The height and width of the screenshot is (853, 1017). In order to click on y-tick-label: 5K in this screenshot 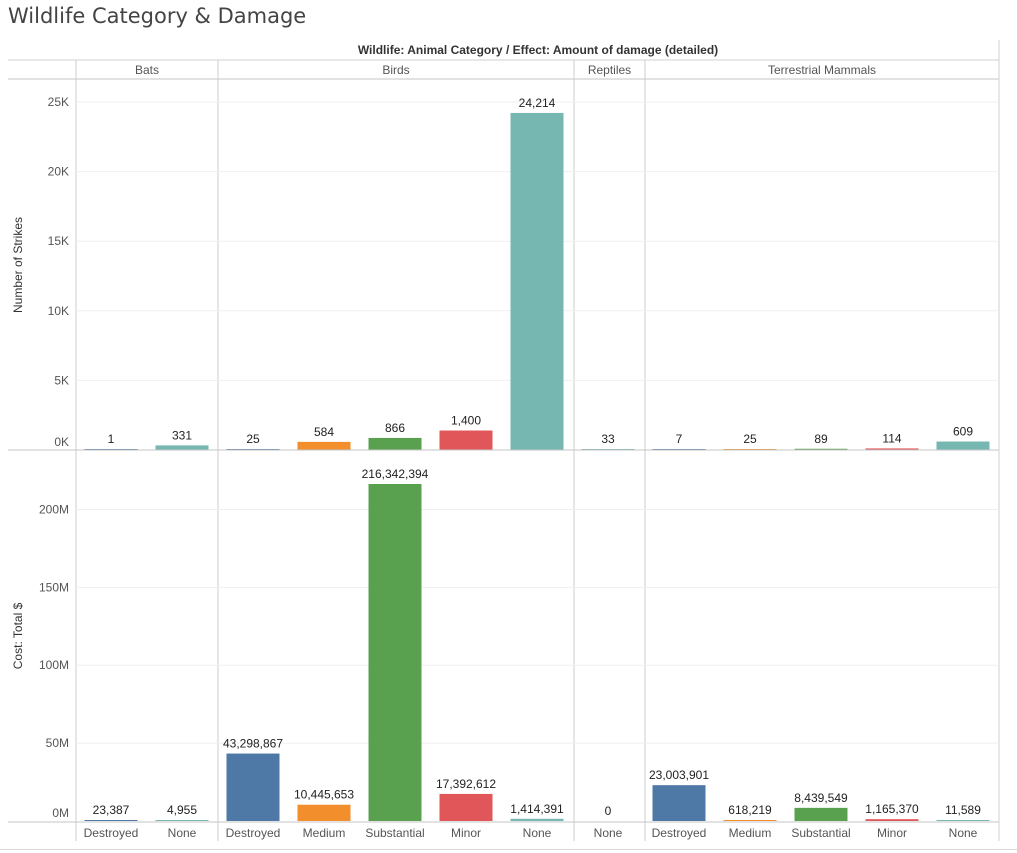, I will do `click(61, 380)`.